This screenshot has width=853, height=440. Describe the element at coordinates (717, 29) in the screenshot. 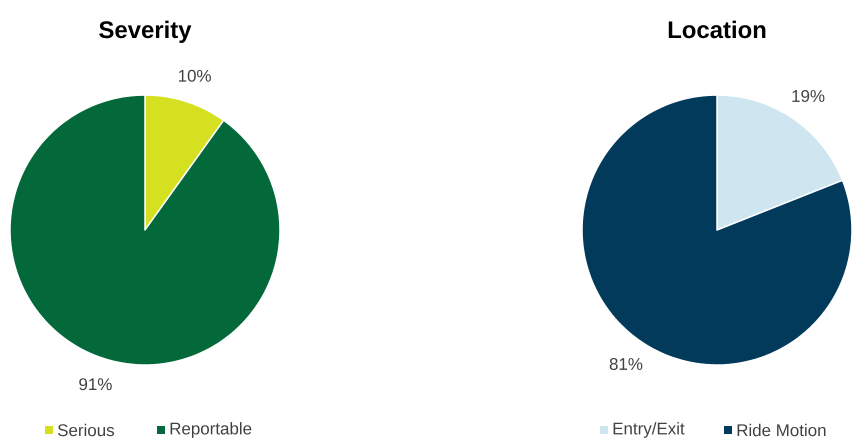

I see `chart-title: Location` at that location.